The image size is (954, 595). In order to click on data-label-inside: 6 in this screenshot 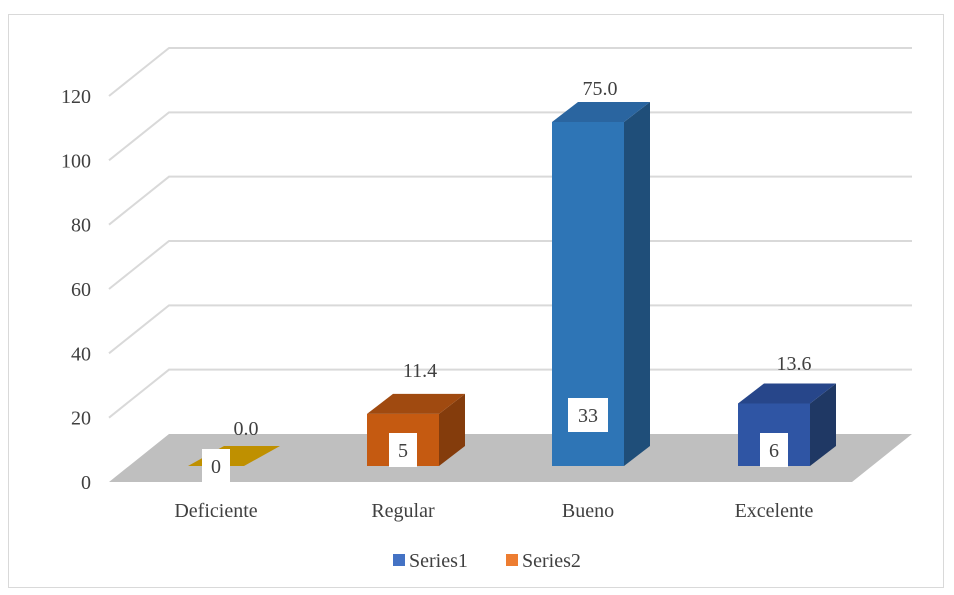, I will do `click(774, 451)`.